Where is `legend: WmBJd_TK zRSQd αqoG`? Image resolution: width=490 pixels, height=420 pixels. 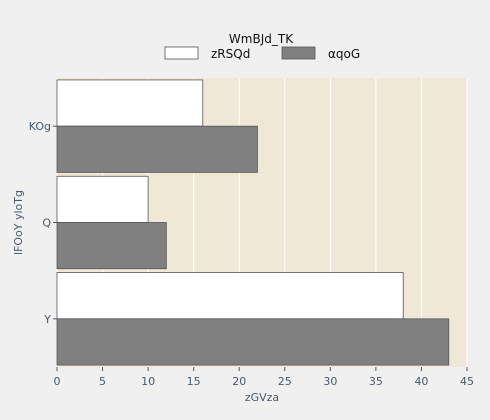
legend: WmBJd_TK zRSQd αqoG is located at coordinates (262, 46).